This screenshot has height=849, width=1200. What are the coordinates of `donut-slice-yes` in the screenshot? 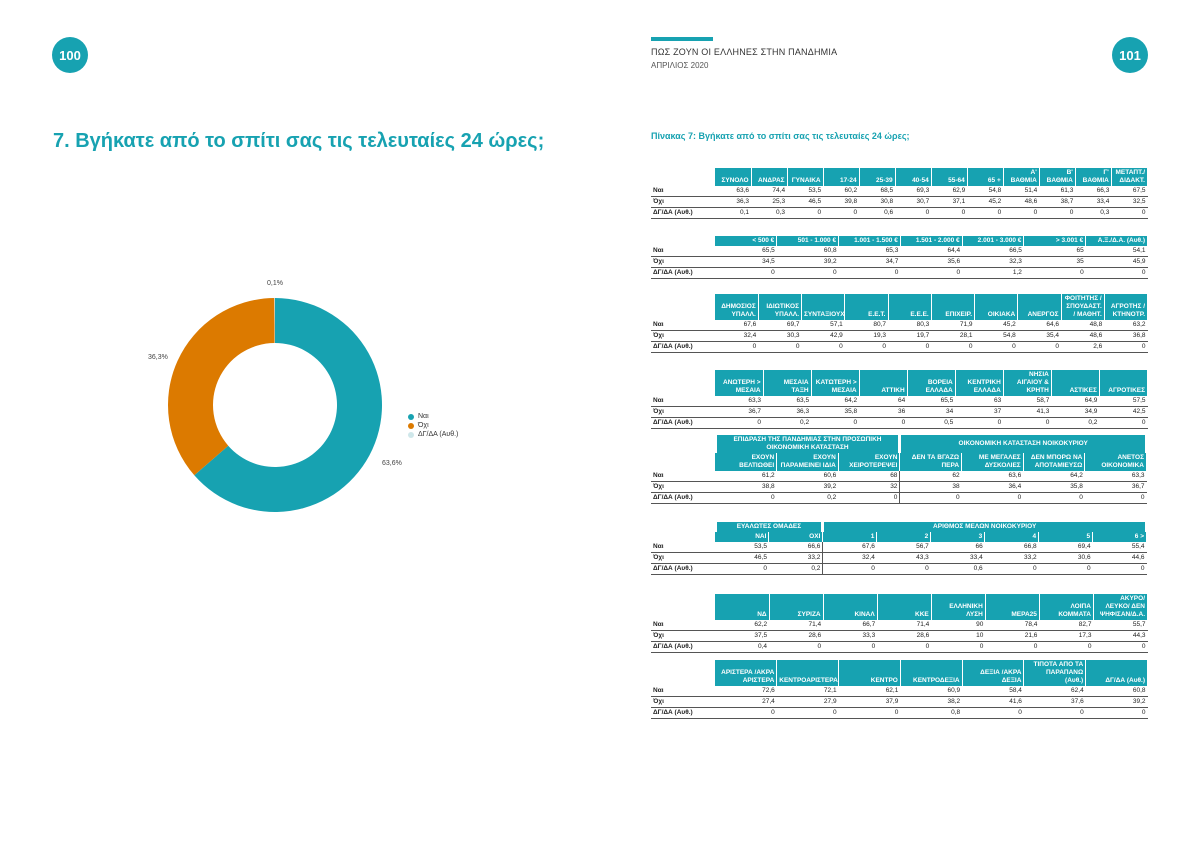 It's located at (288, 405).